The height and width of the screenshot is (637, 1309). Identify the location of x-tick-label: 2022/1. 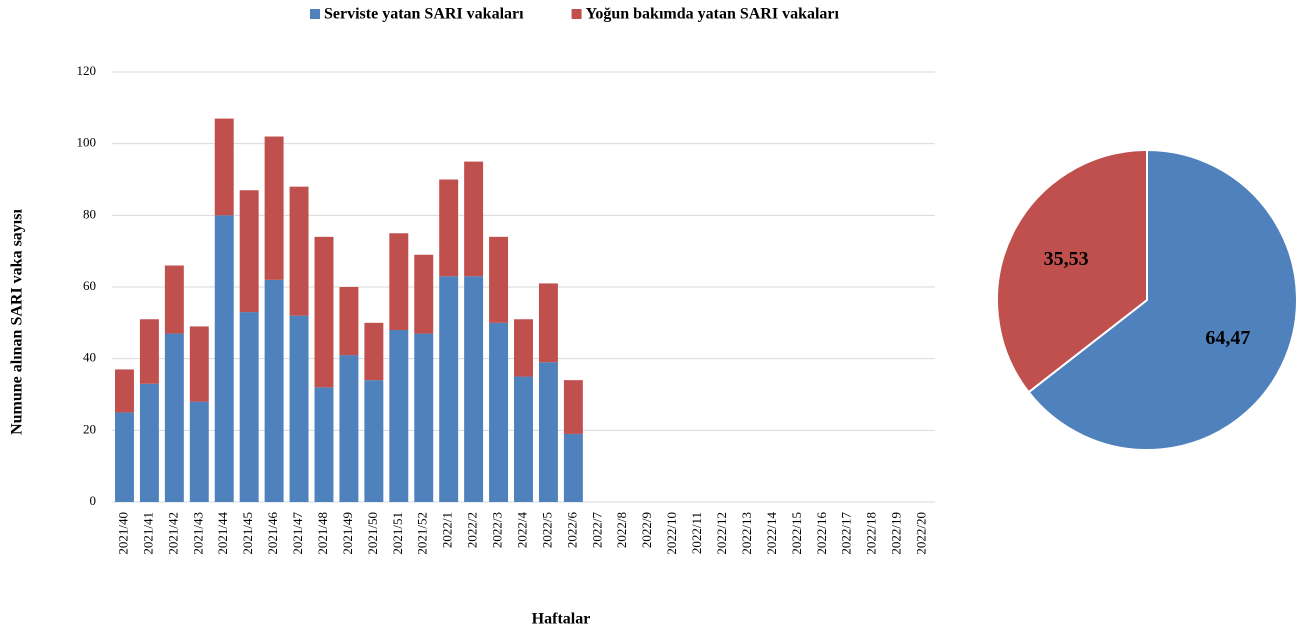
(447, 530).